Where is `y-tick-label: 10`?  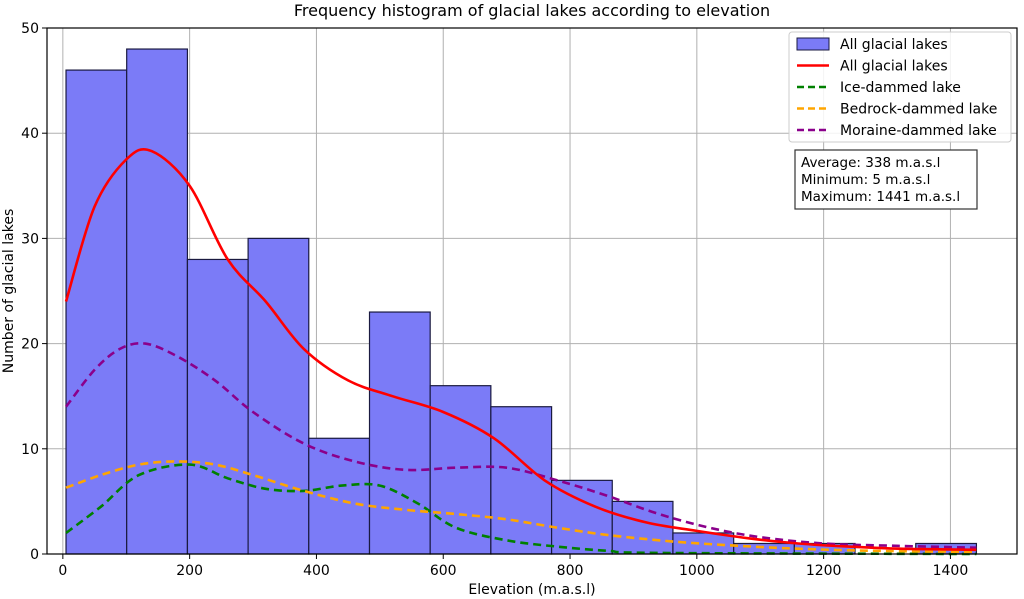 y-tick-label: 10 is located at coordinates (30, 450).